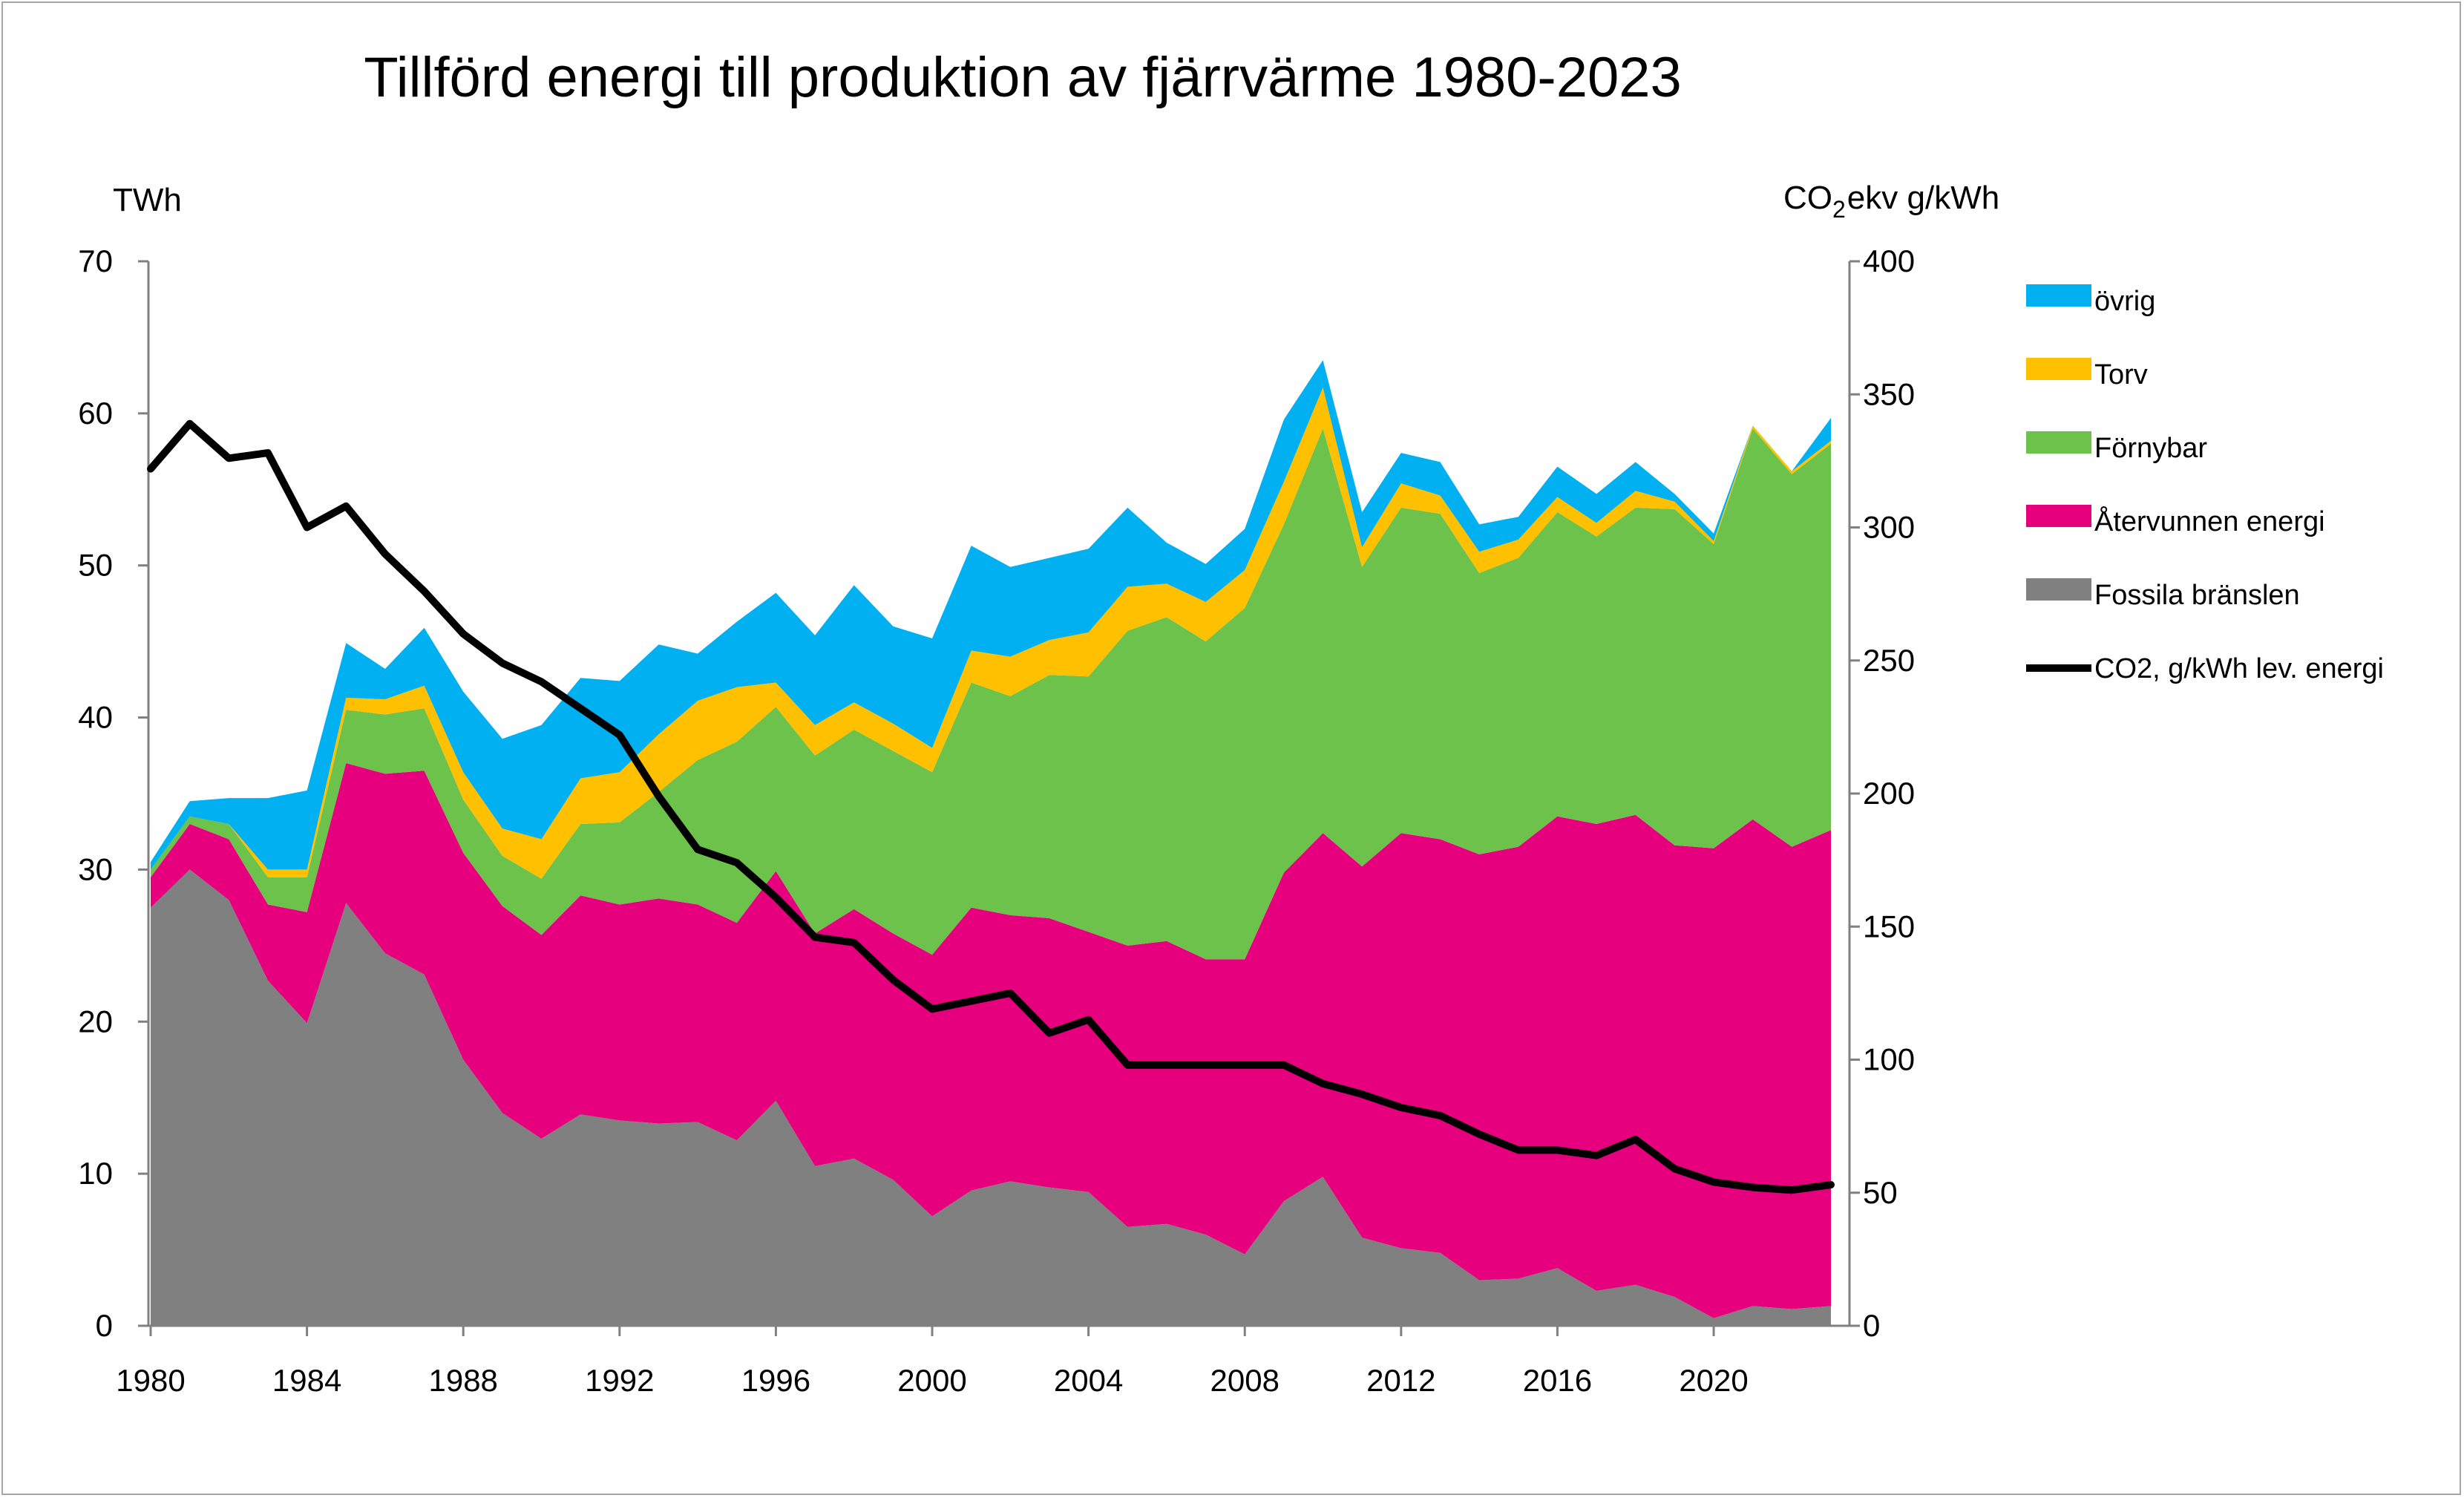 The image size is (2464, 1498). What do you see at coordinates (2124, 301) in the screenshot?
I see `legend-label: övrig` at bounding box center [2124, 301].